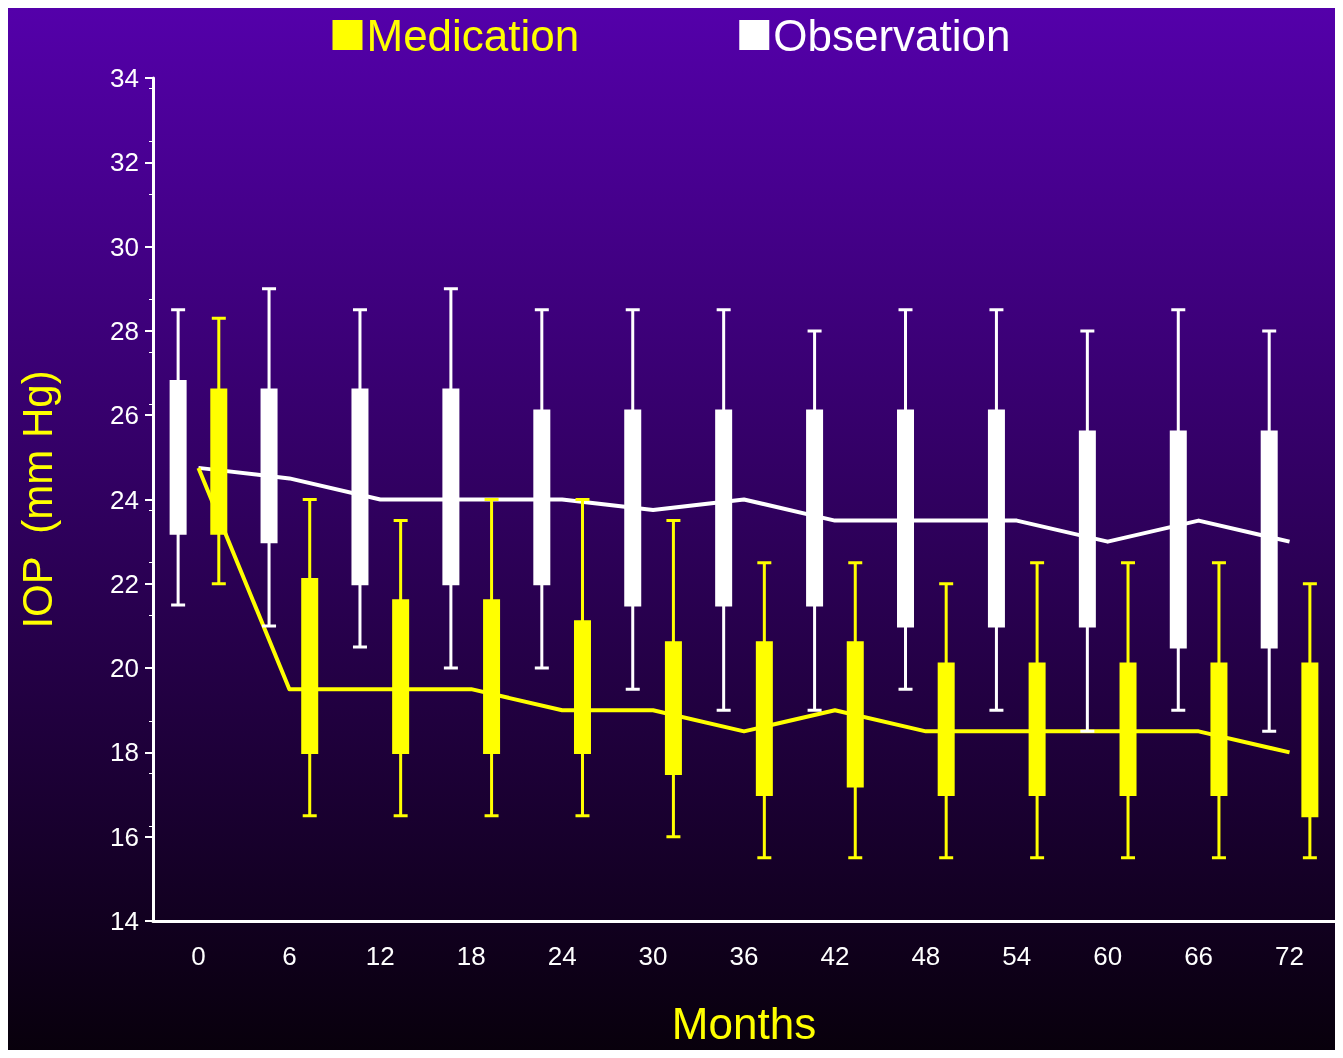 This screenshot has width=1343, height=1058. What do you see at coordinates (1017, 956) in the screenshot?
I see `x-tick-label: 54` at bounding box center [1017, 956].